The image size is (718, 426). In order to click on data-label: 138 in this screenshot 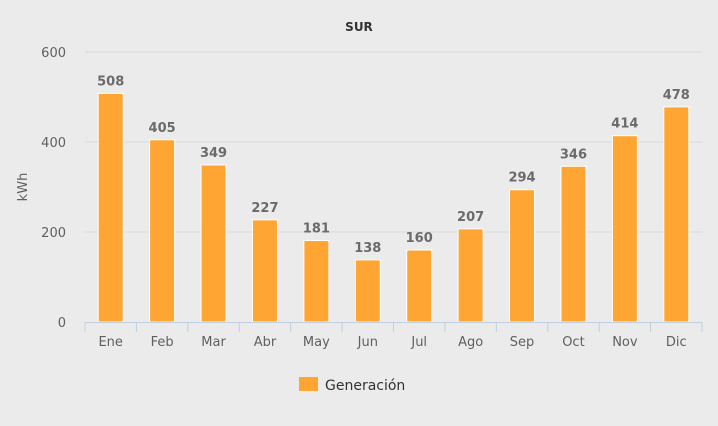, I will do `click(367, 248)`.